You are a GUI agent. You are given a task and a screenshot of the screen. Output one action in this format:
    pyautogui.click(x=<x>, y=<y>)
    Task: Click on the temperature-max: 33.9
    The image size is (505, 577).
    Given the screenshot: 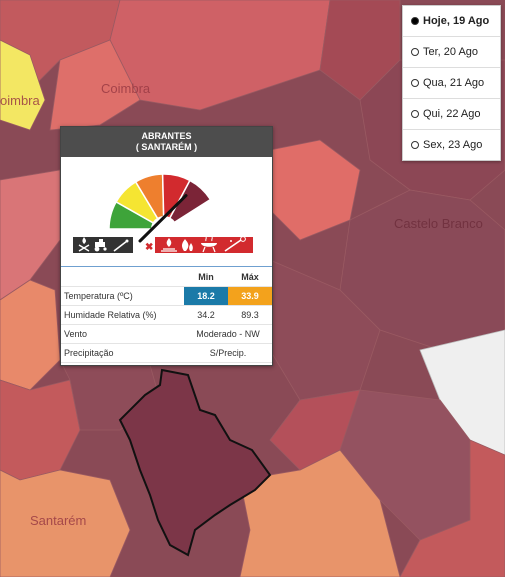 What is the action you would take?
    pyautogui.click(x=250, y=296)
    